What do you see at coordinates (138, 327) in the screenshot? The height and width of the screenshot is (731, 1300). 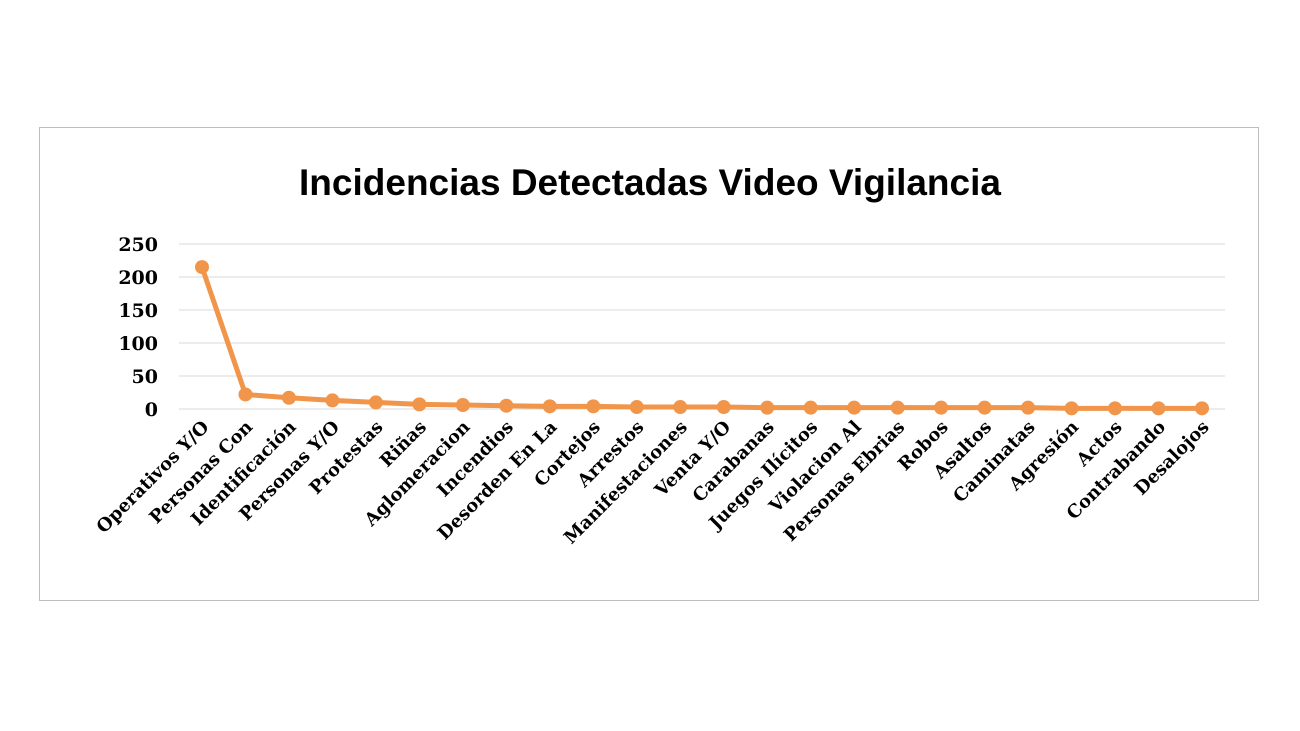 I see `y-axis-ticks: 0 50 100 150 200 250` at bounding box center [138, 327].